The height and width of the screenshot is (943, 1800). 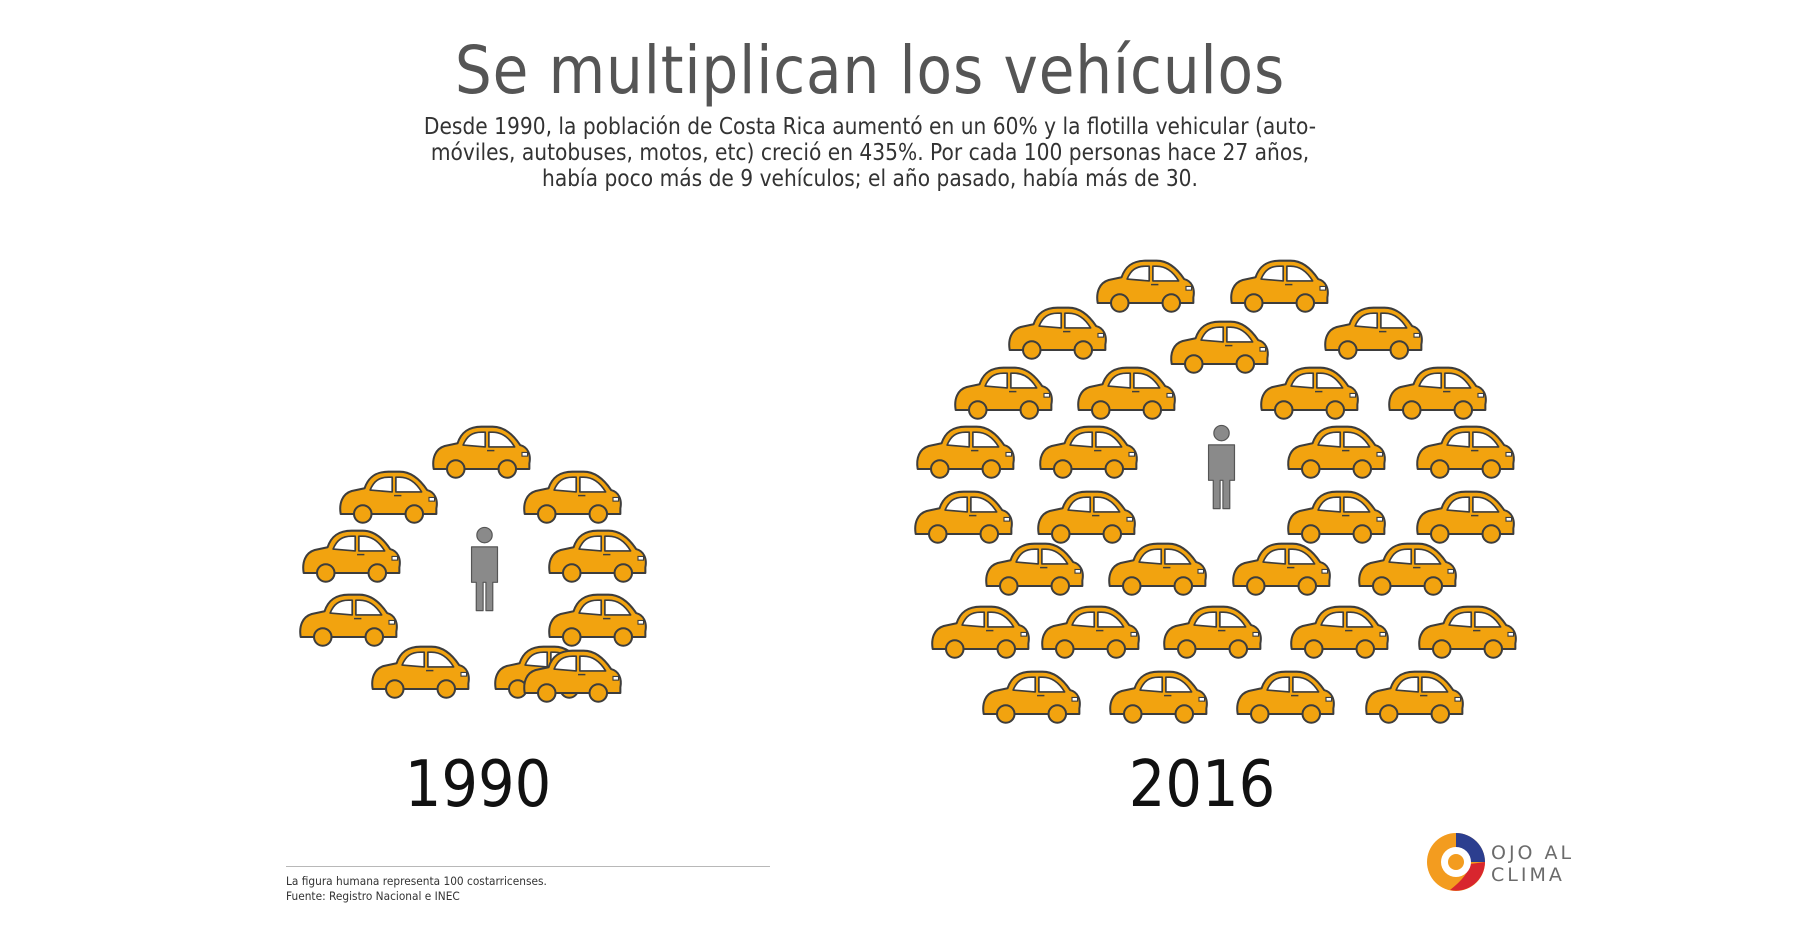 I want to click on group-1990, so click(x=473, y=564).